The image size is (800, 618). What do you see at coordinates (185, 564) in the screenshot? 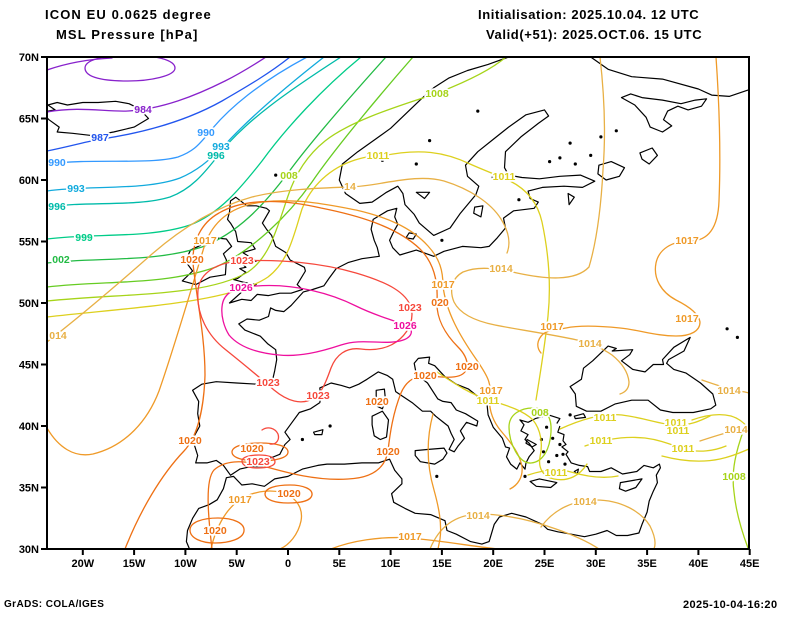
I see `svg-text: 10W` at bounding box center [185, 564].